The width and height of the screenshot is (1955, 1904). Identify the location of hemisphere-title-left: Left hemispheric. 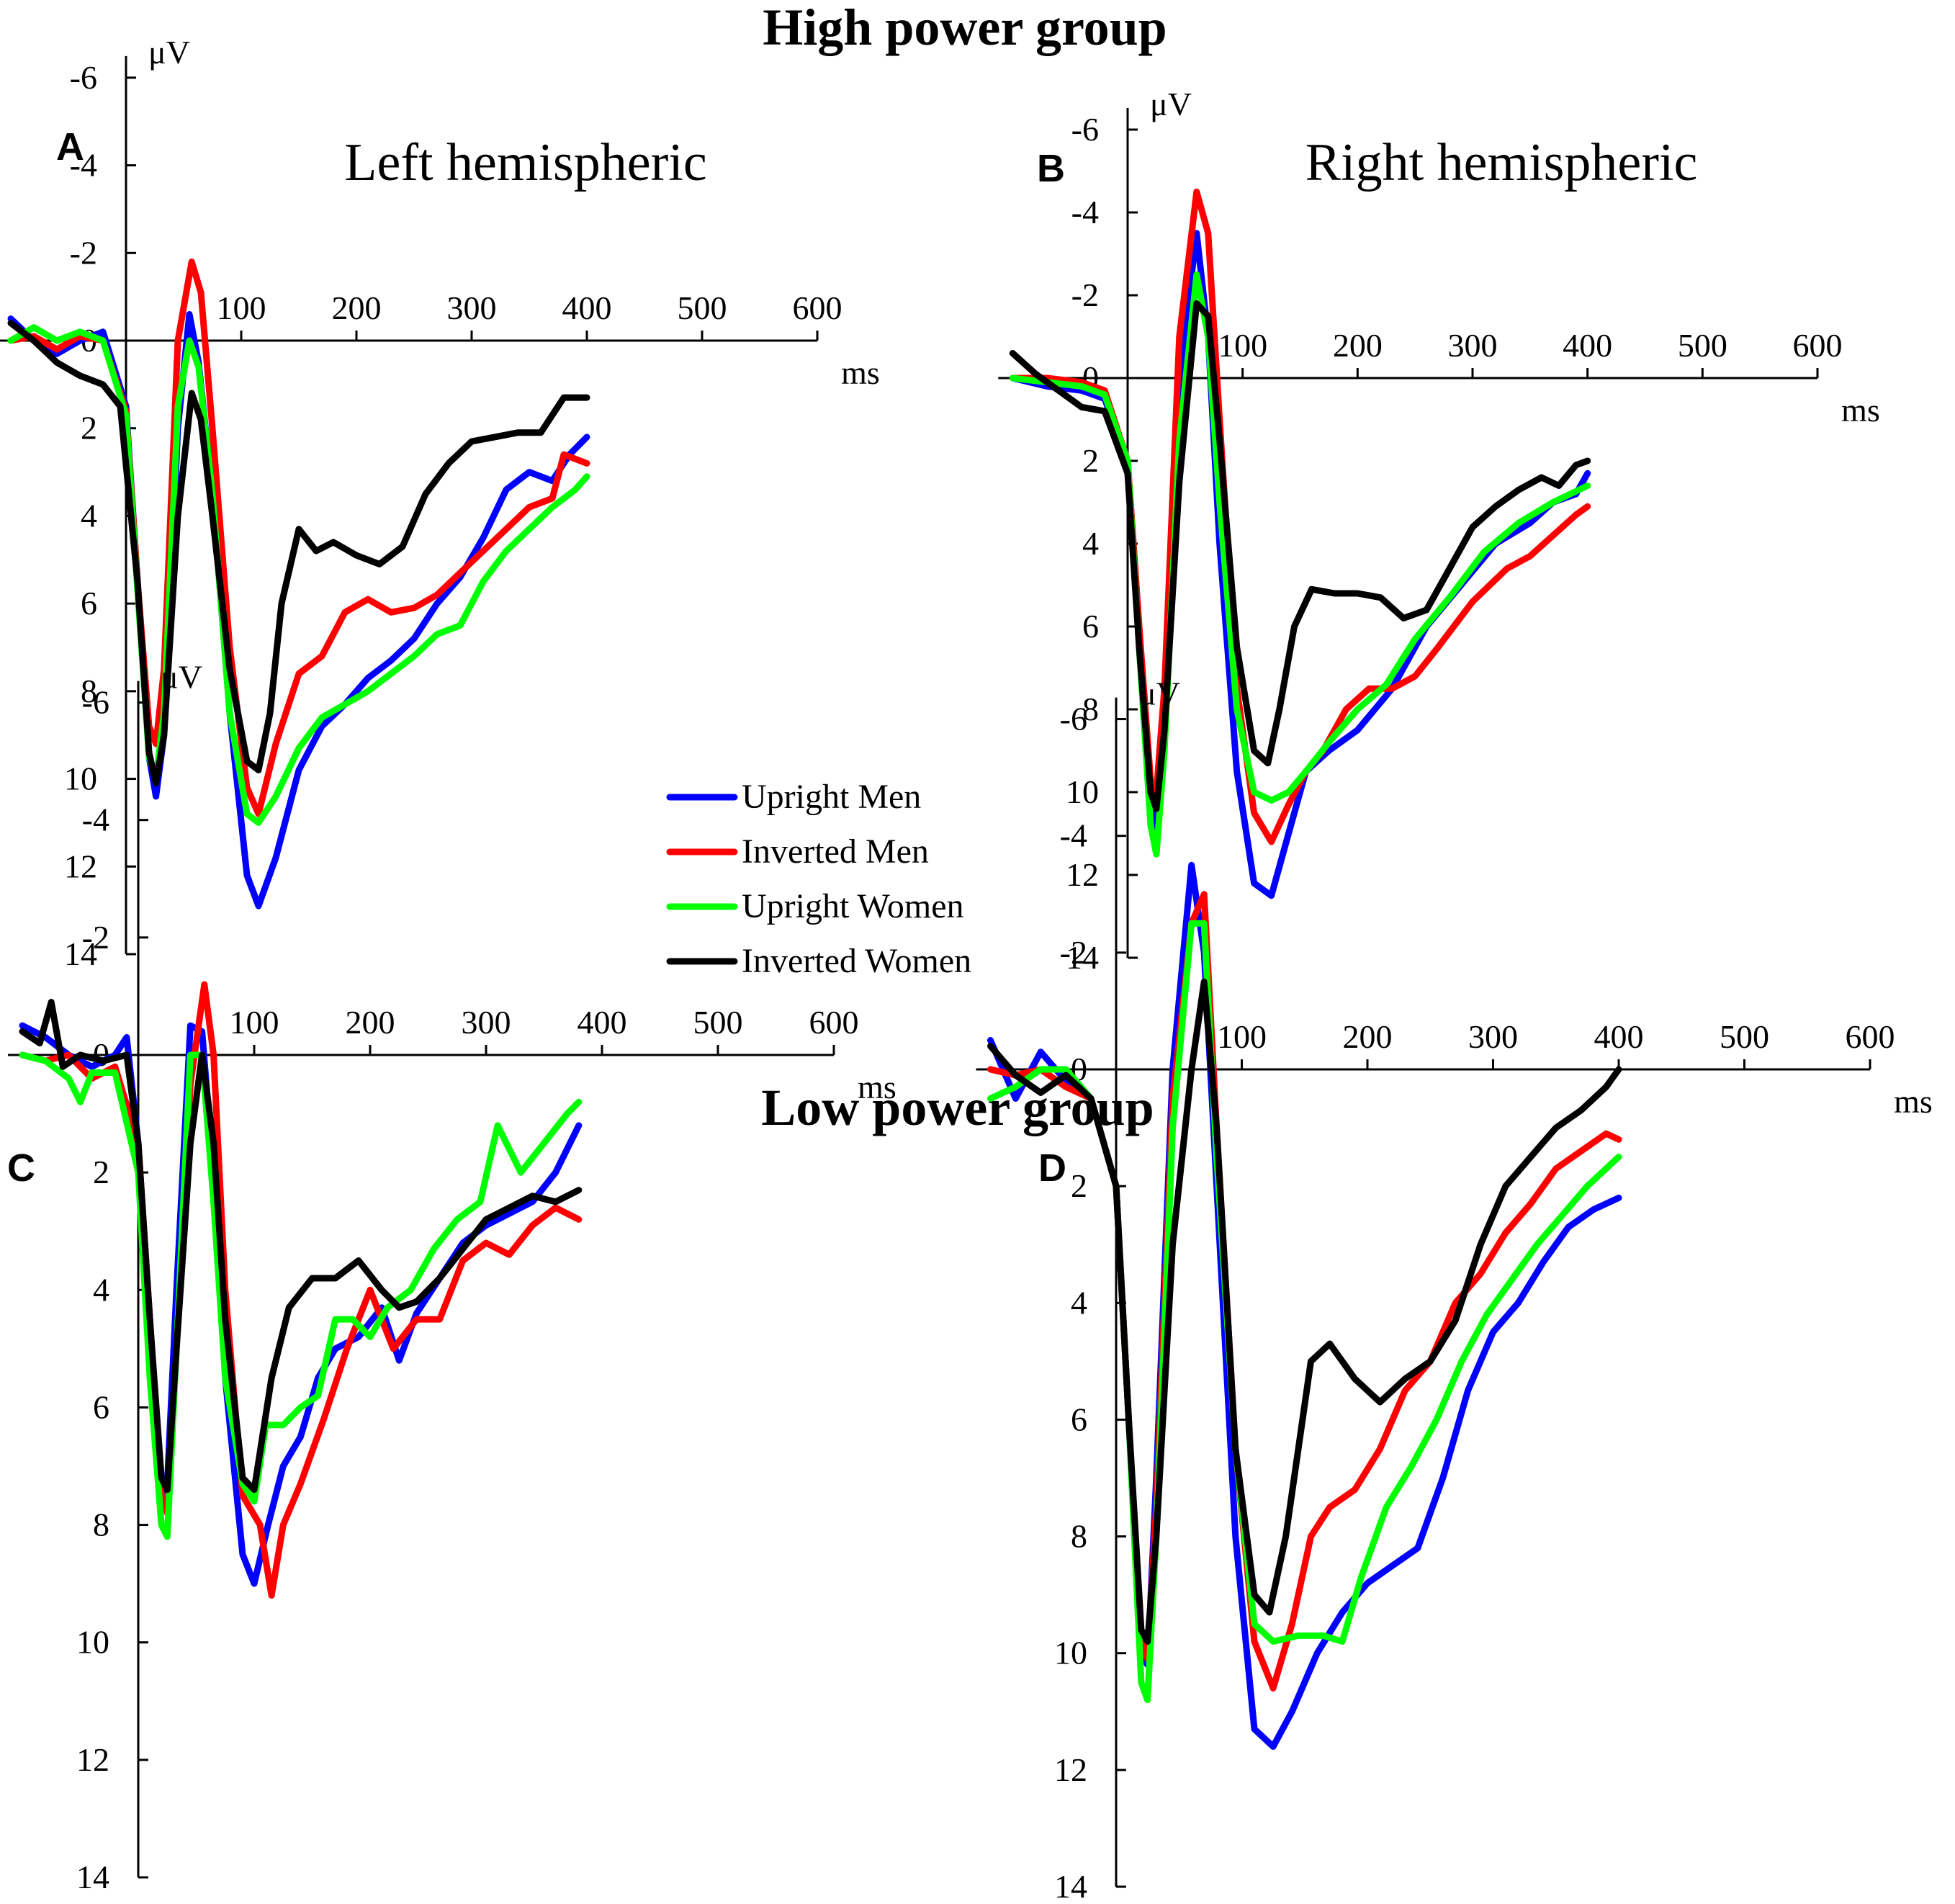
(525, 162).